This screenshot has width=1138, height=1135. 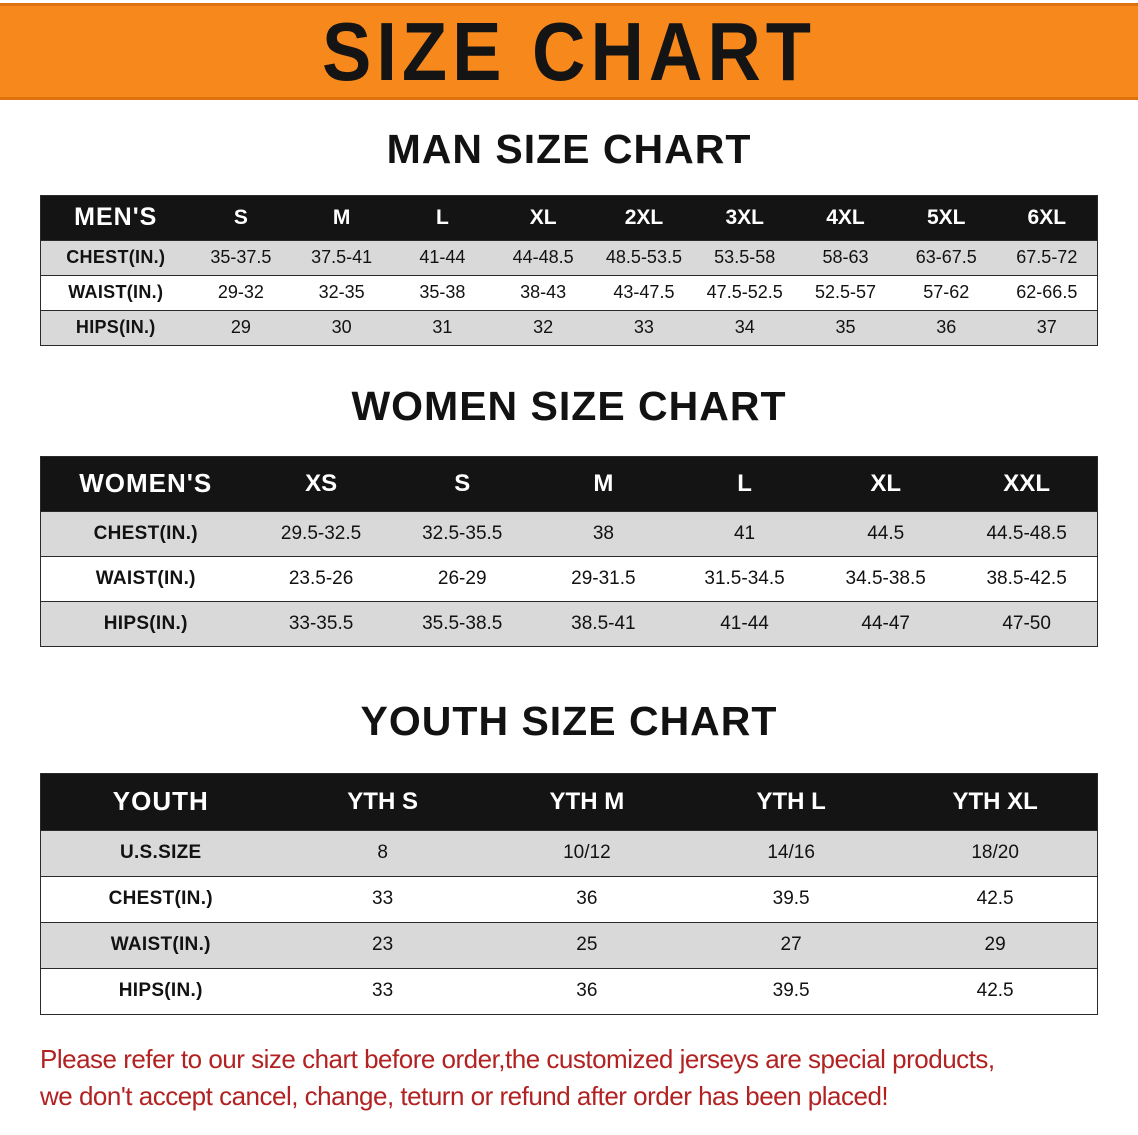 What do you see at coordinates (885, 578) in the screenshot?
I see `table-cell: 34.5-38.5` at bounding box center [885, 578].